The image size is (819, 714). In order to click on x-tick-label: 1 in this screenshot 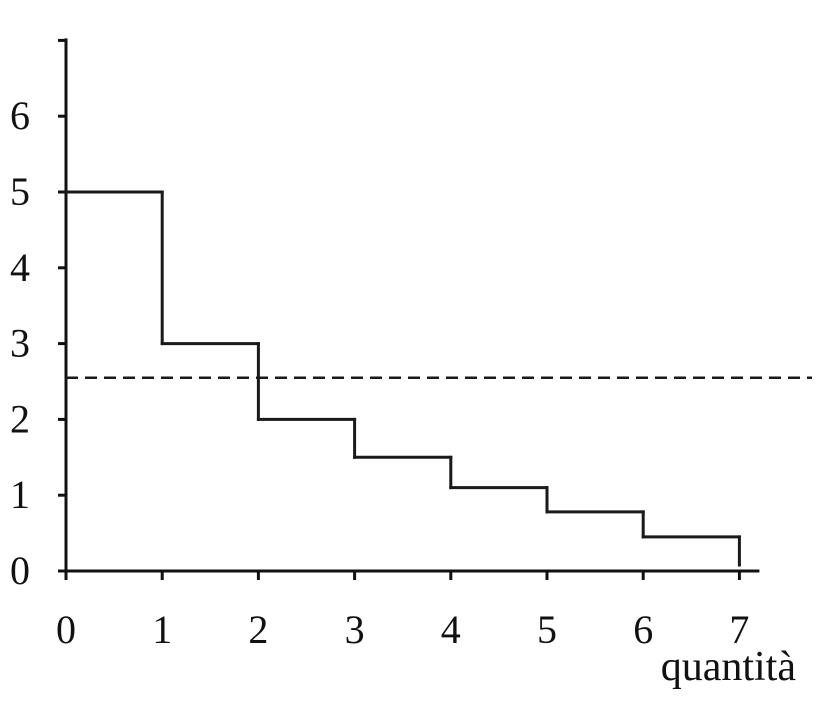, I will do `click(162, 629)`.